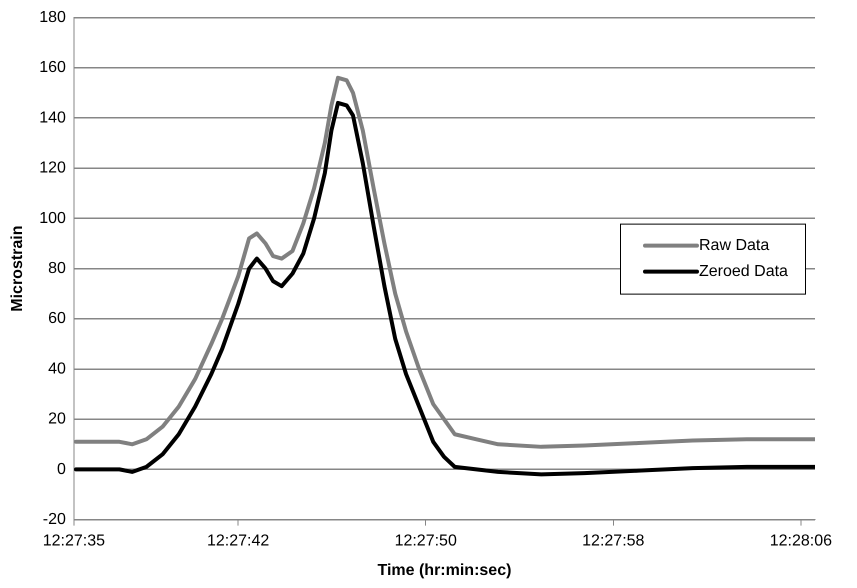  Describe the element at coordinates (54, 519) in the screenshot. I see `y-tick-label: -20` at that location.